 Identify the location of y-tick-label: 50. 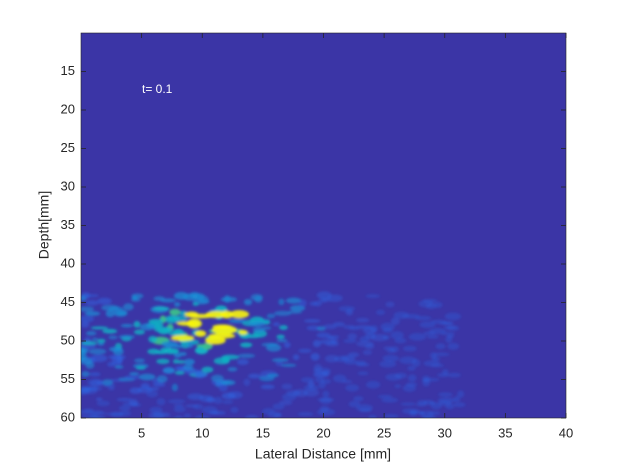
(68, 339).